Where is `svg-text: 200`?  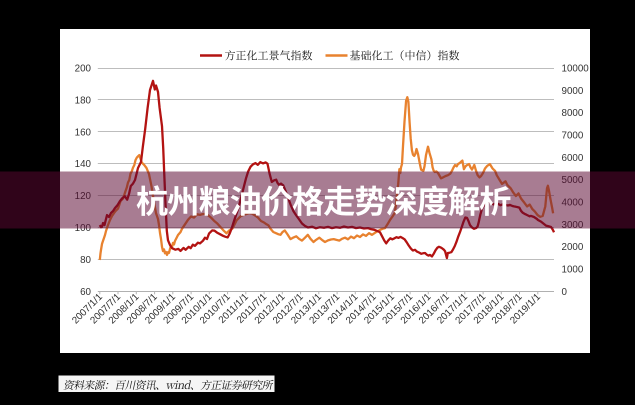
svg-text: 200 is located at coordinates (83, 69).